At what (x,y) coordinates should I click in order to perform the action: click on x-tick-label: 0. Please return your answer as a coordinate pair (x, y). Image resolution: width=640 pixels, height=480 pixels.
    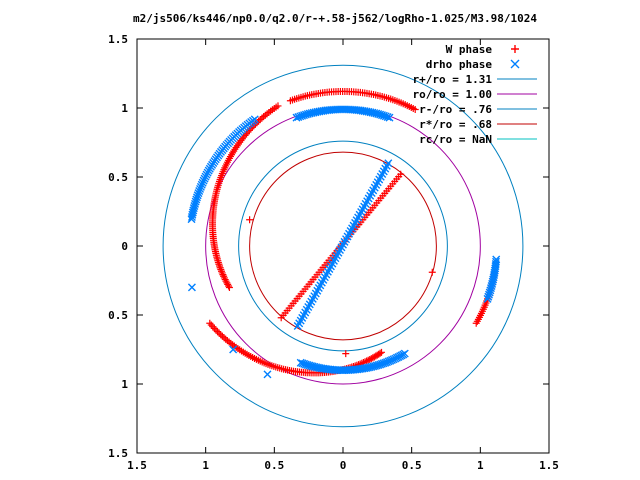
    Looking at the image, I should click on (343, 465).